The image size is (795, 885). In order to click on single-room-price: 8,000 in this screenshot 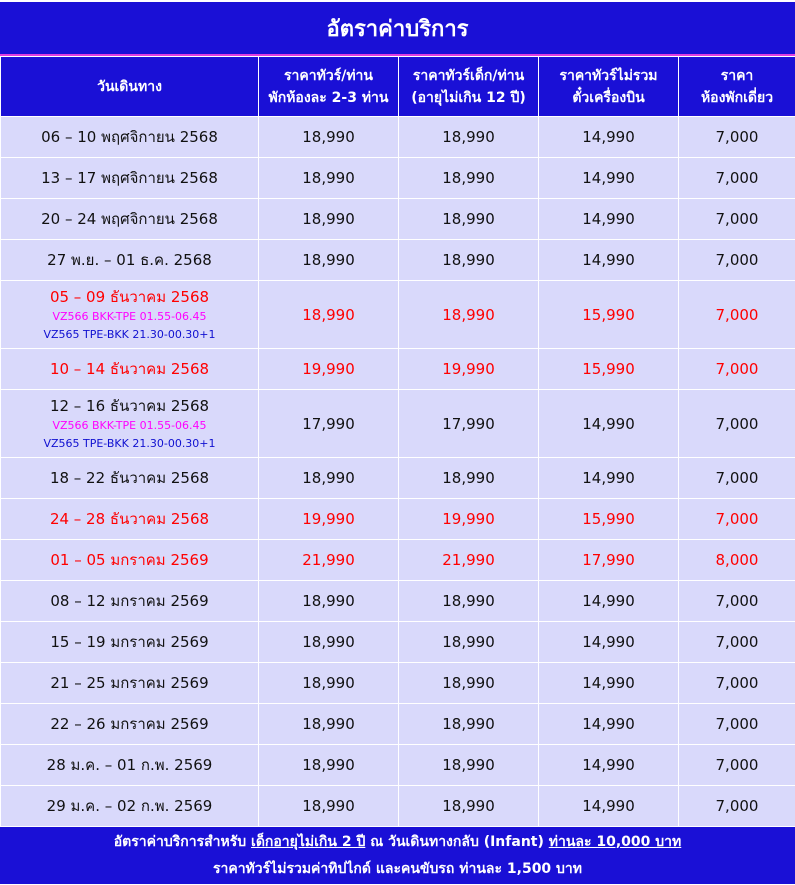, I will do `click(736, 560)`.